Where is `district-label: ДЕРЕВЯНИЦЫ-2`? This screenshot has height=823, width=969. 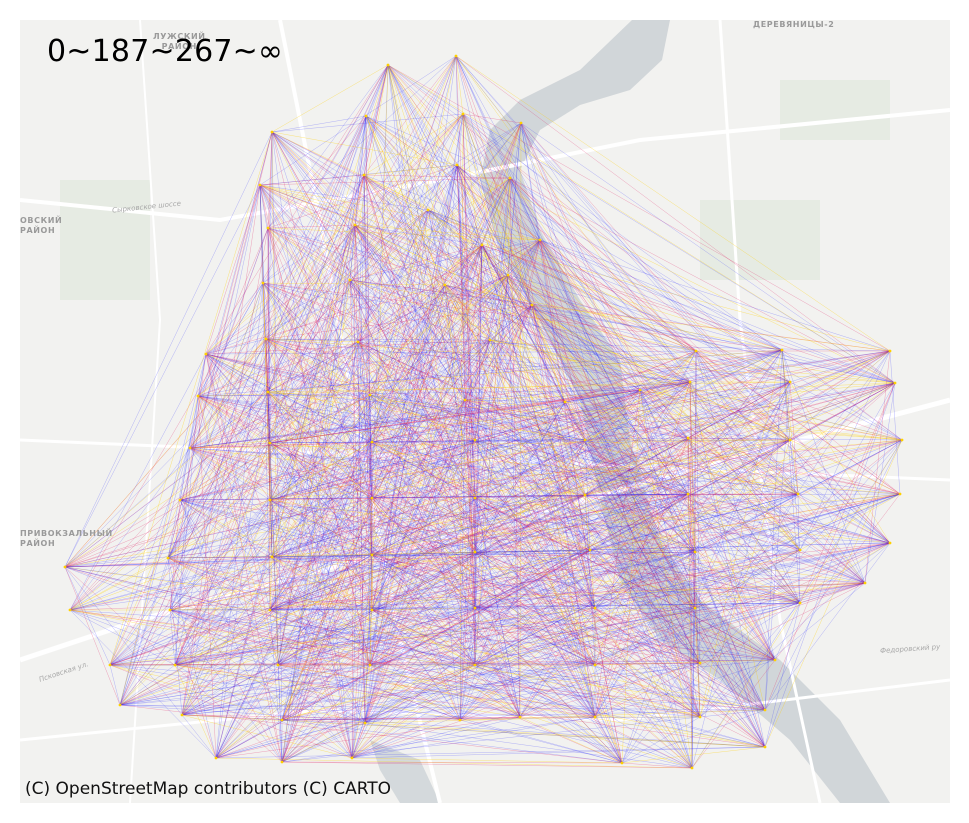 district-label: ДЕРЕВЯНИЦЫ-2 is located at coordinates (794, 24).